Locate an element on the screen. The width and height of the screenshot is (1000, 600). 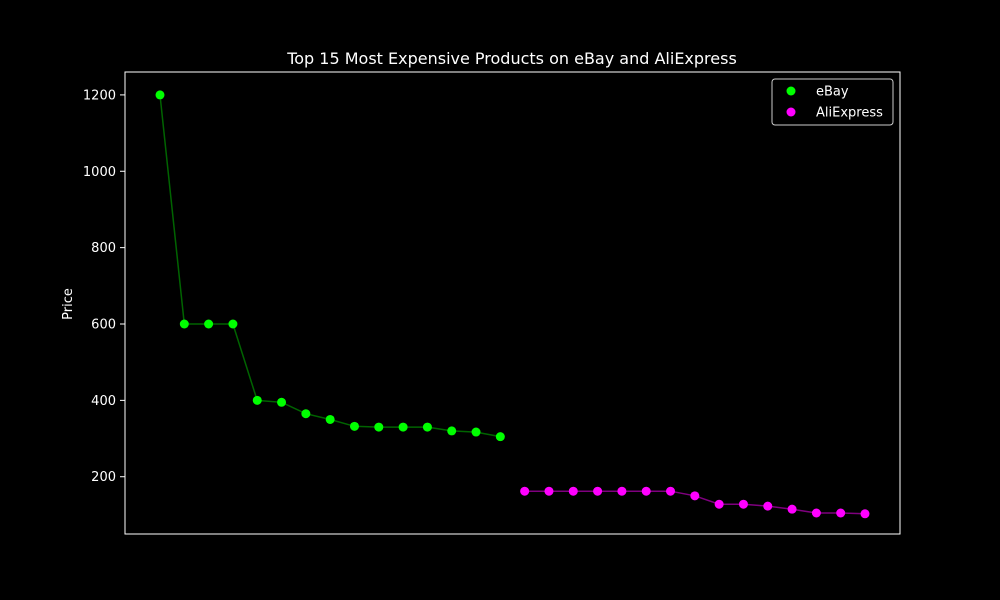
legend-frame is located at coordinates (832, 102).